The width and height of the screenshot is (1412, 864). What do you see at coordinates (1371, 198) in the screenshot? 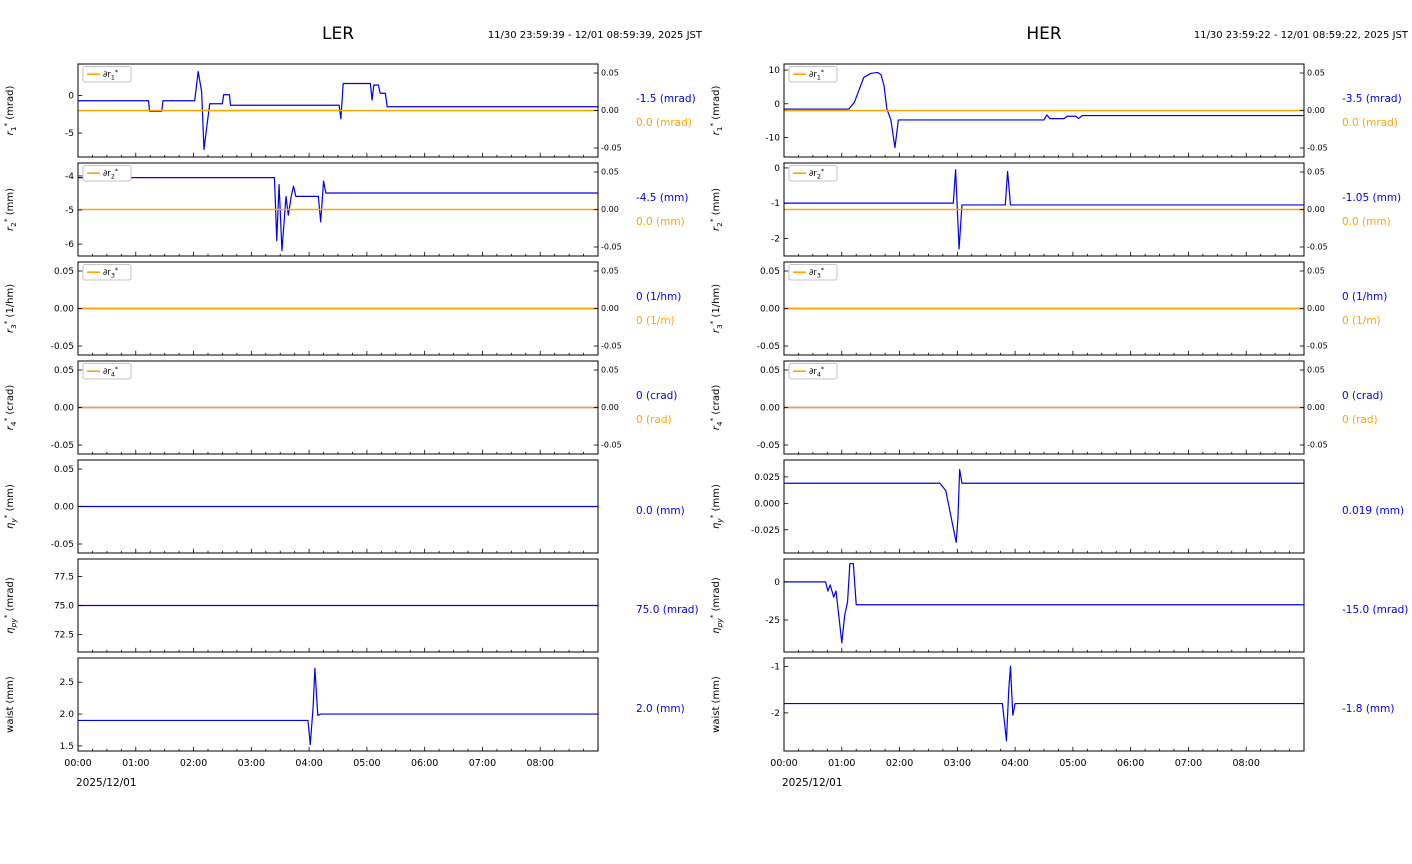
I see `value-label-blue: -1.05 (mm)` at bounding box center [1371, 198].